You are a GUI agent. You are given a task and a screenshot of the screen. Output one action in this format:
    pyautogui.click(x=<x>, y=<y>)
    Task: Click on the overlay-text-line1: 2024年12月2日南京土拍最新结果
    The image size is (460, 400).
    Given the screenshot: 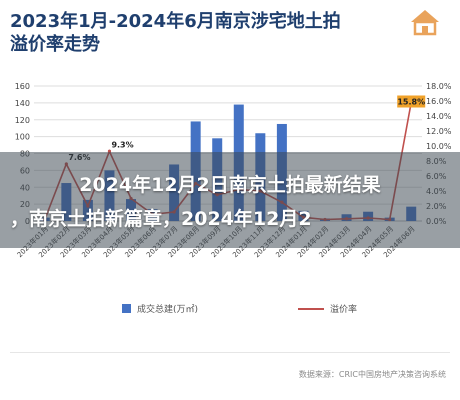 What is the action you would take?
    pyautogui.click(x=230, y=185)
    